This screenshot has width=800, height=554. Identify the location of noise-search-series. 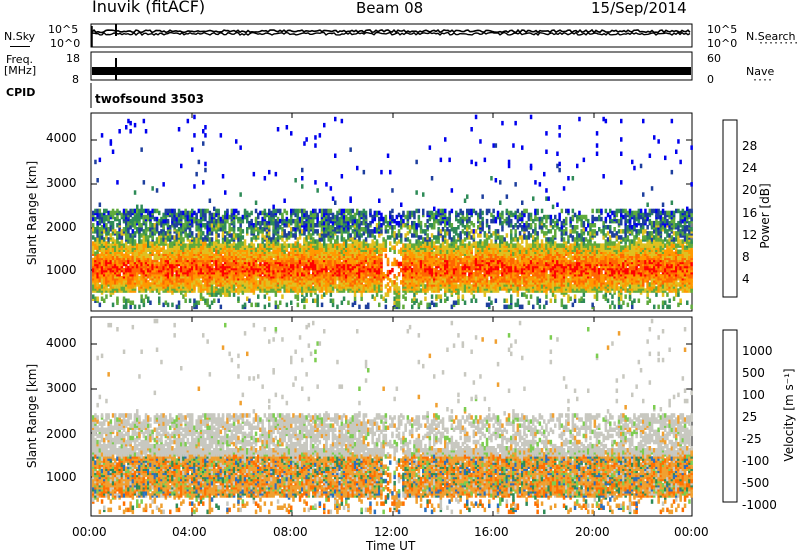
(391, 33).